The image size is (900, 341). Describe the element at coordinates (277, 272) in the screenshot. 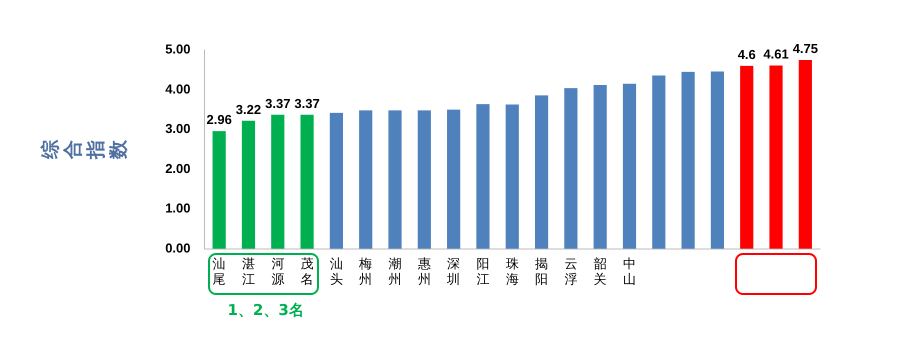

I see `x-tick-label: 河源` at that location.